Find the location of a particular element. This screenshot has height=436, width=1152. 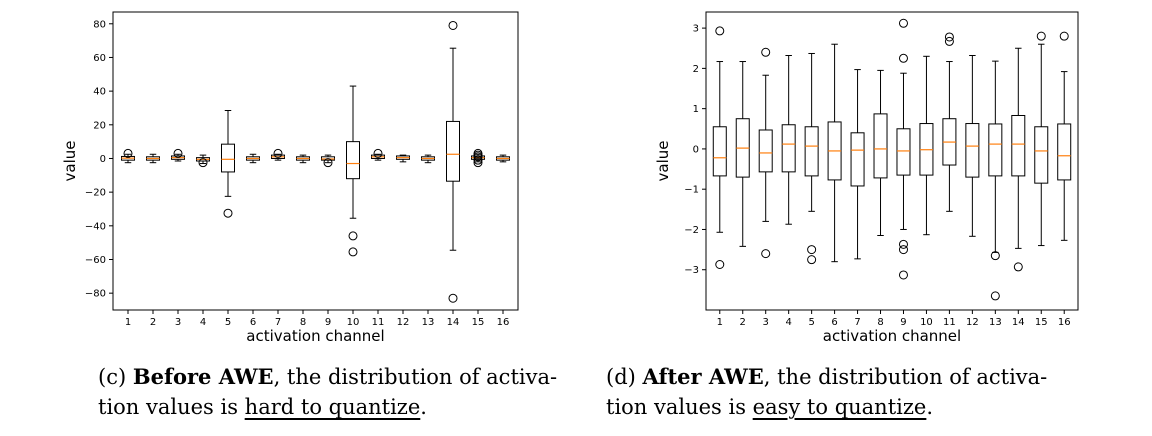

caption-underlined: hard to quantize is located at coordinates (332, 407).